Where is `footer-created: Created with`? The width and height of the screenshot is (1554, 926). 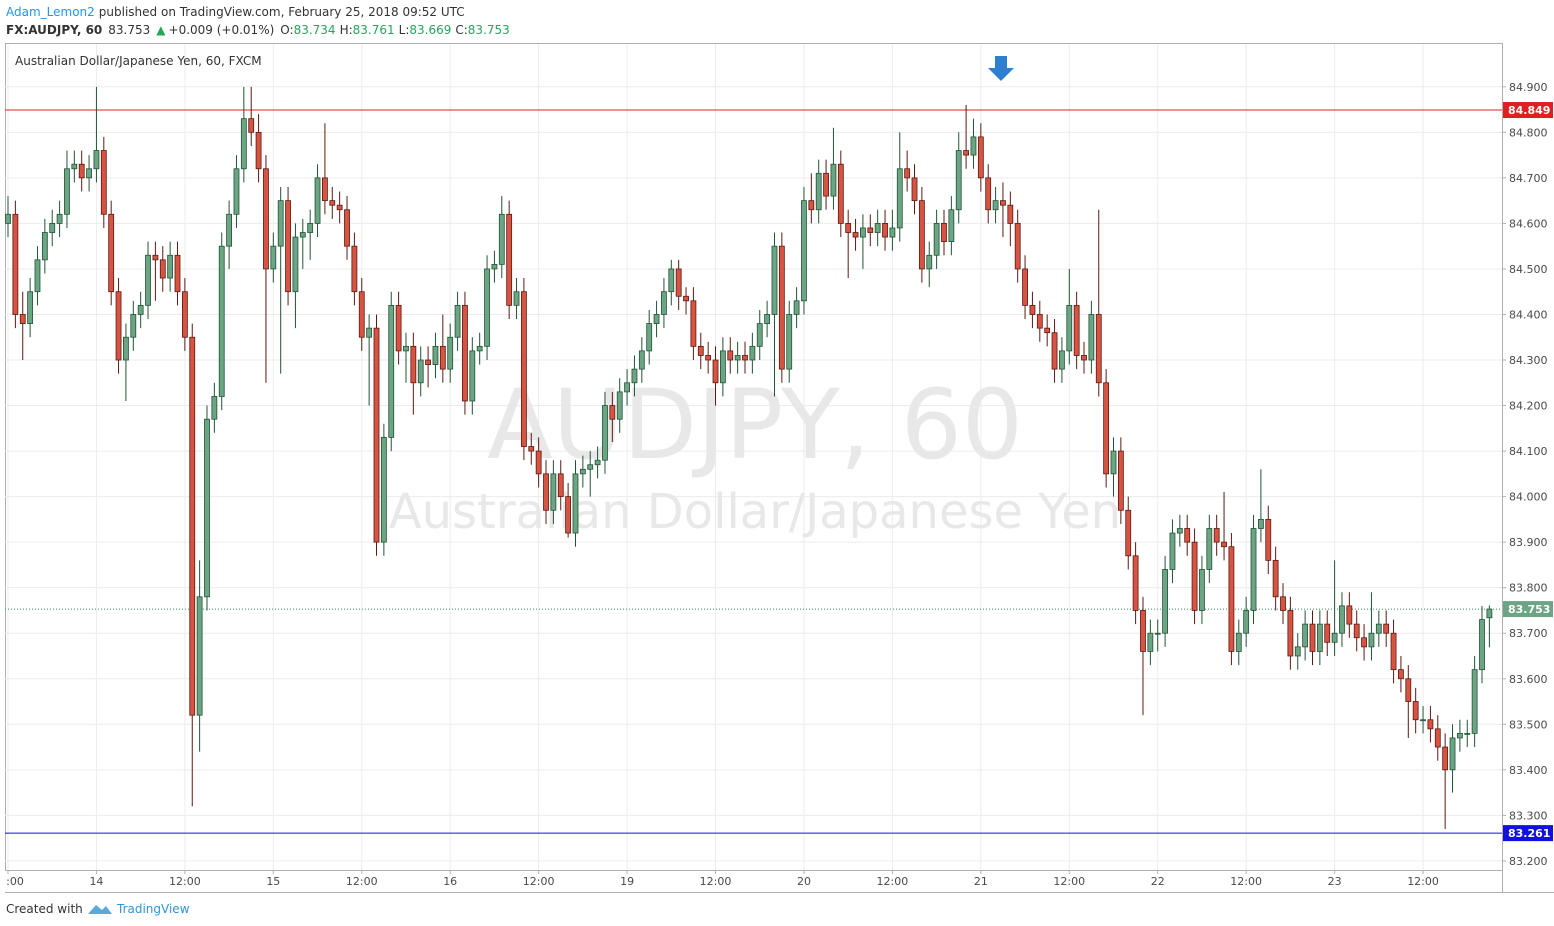 footer-created: Created with is located at coordinates (44, 909).